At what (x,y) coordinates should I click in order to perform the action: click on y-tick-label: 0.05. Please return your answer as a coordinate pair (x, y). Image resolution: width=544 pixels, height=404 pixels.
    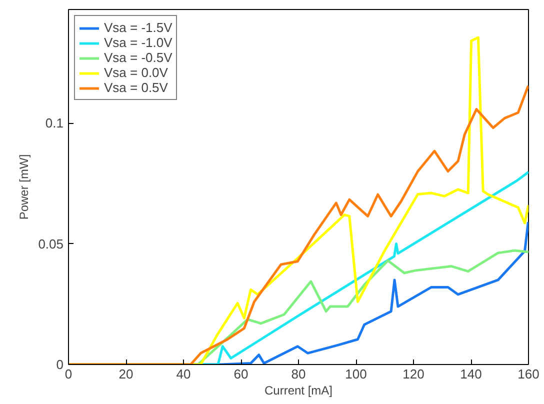
    Looking at the image, I should click on (51, 244).